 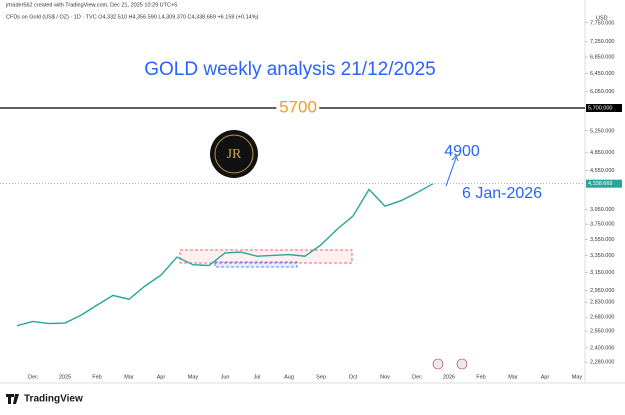 What do you see at coordinates (312, 399) in the screenshot?
I see `footer-bar` at bounding box center [312, 399].